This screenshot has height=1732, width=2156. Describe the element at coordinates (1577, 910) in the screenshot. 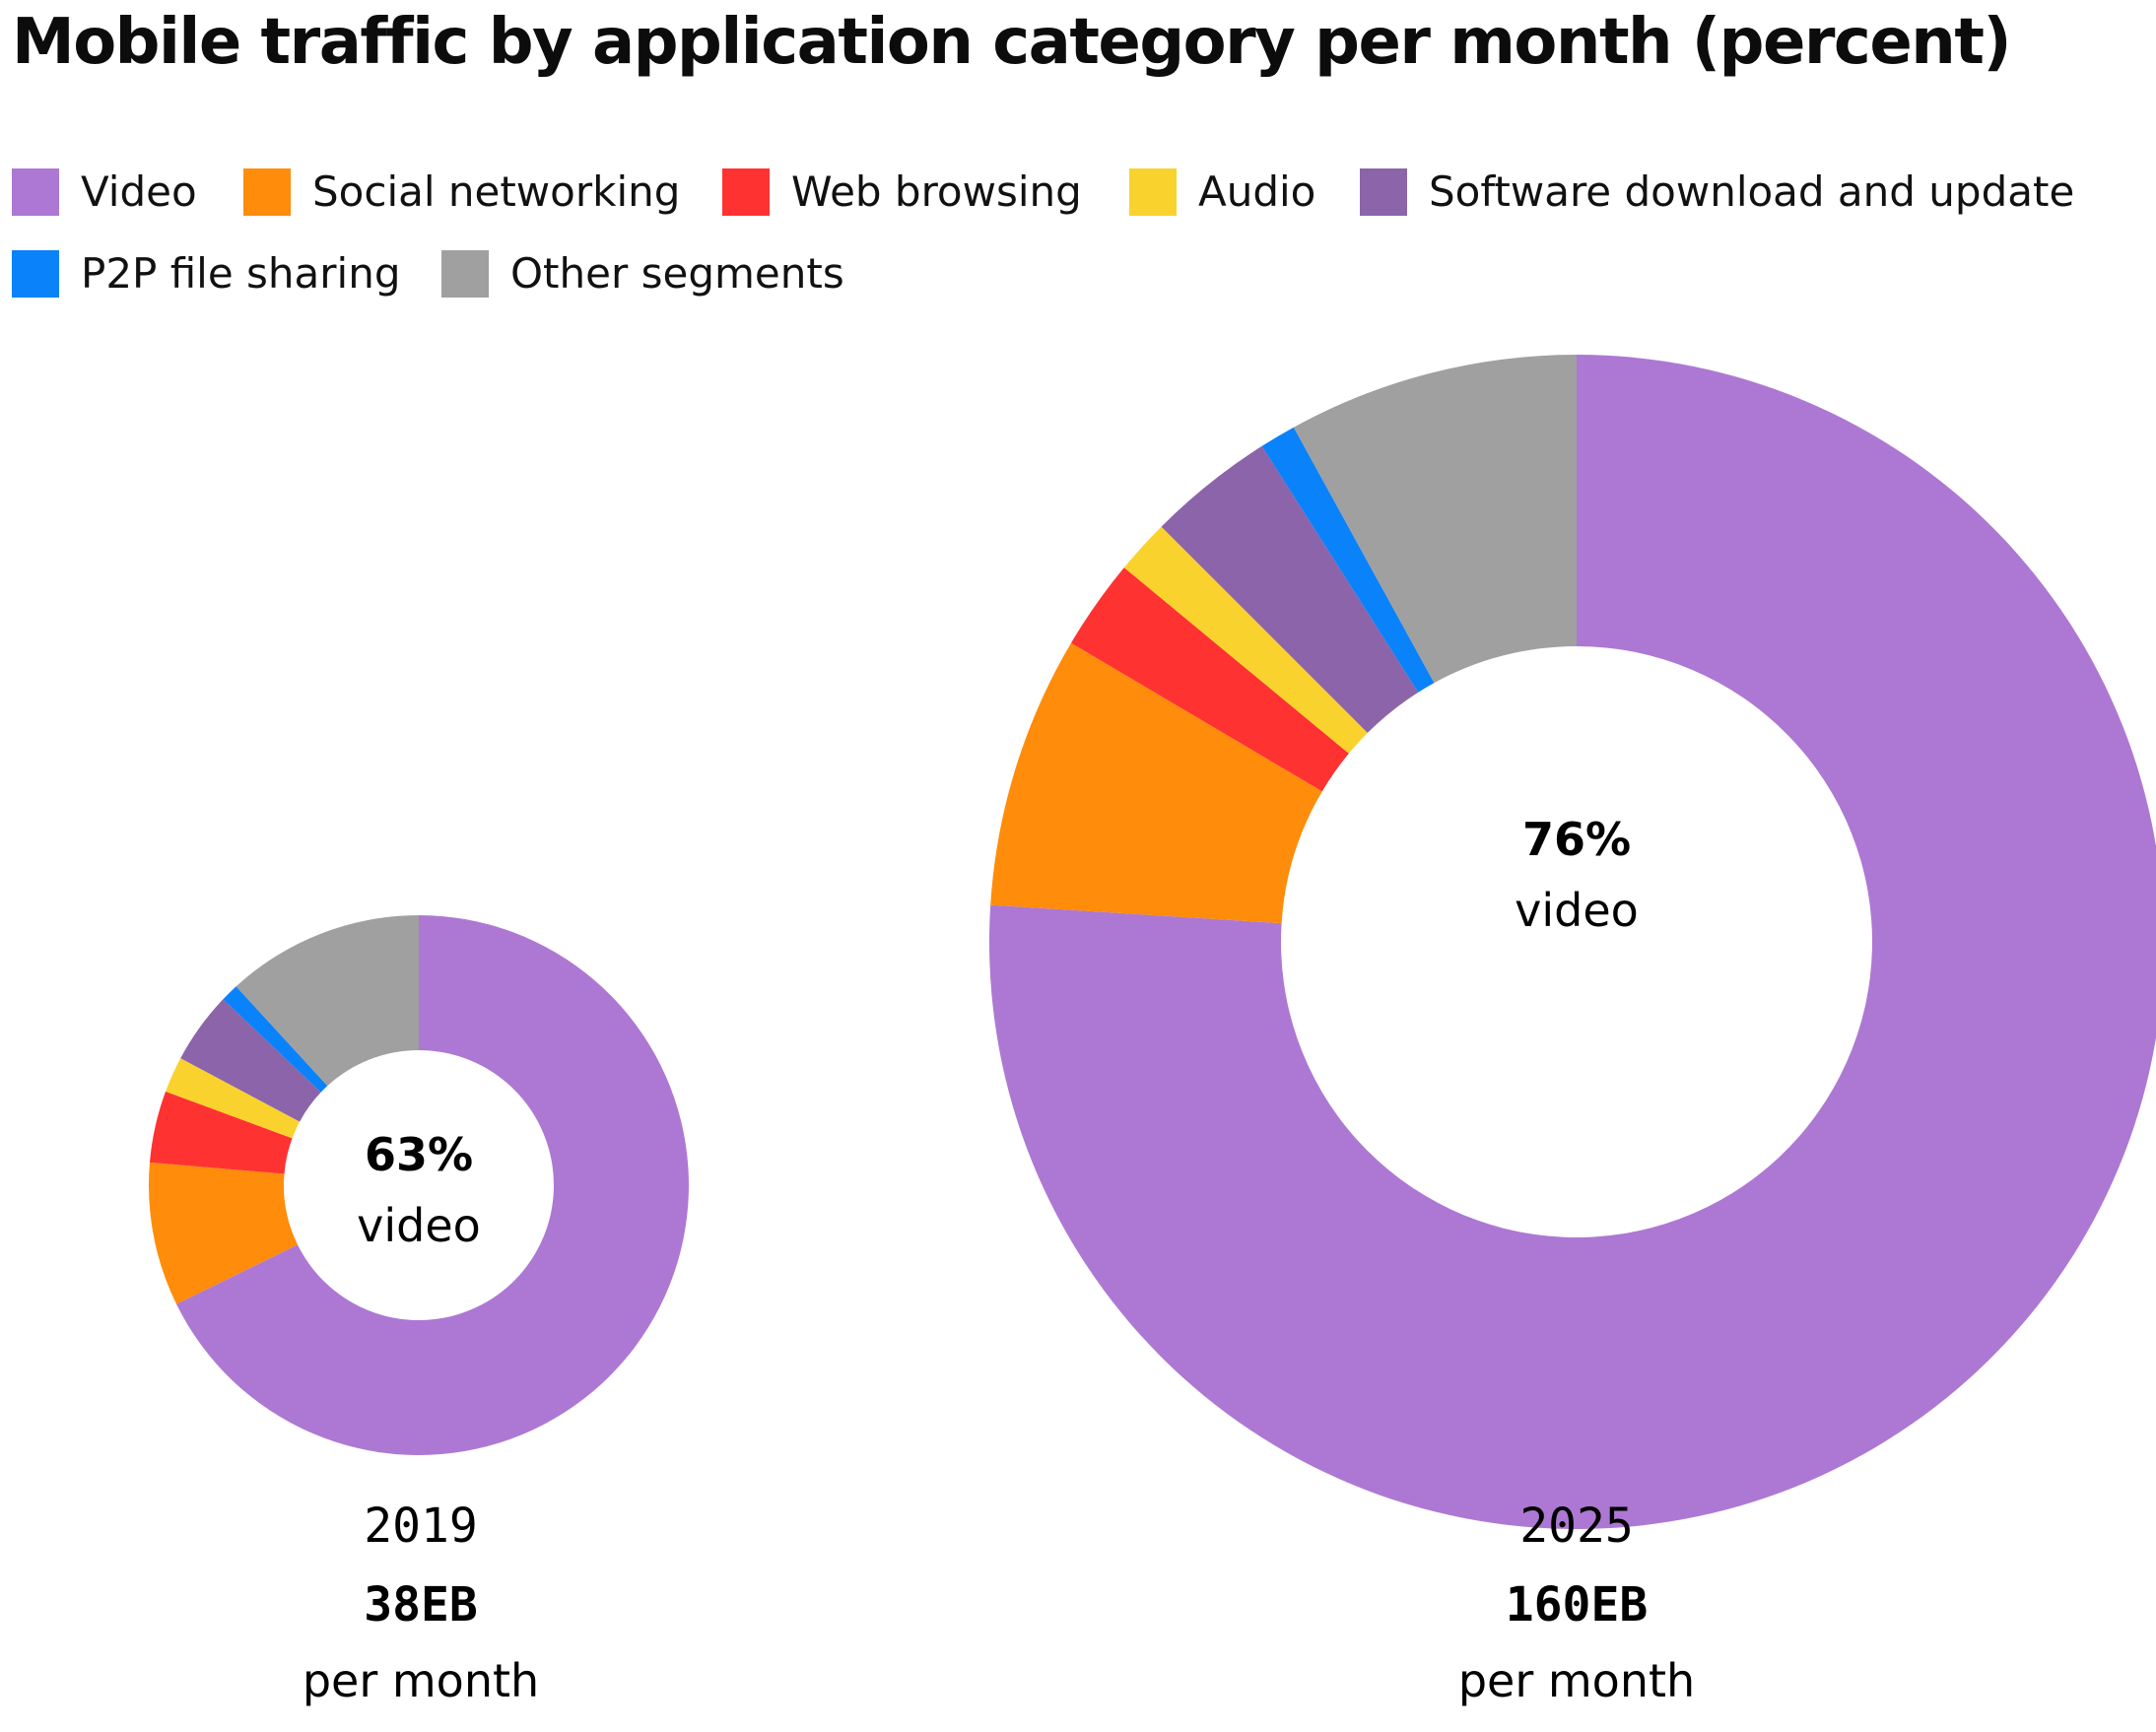

I see `center-label-2025: video` at that location.